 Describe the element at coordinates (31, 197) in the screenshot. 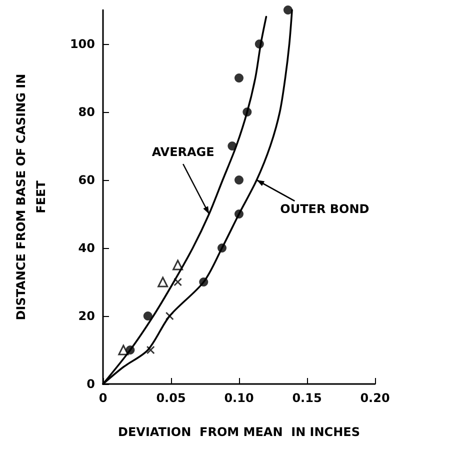

I see `y-axis-title: DISTANCE FROM BASE OF CASING IN FEET` at that location.